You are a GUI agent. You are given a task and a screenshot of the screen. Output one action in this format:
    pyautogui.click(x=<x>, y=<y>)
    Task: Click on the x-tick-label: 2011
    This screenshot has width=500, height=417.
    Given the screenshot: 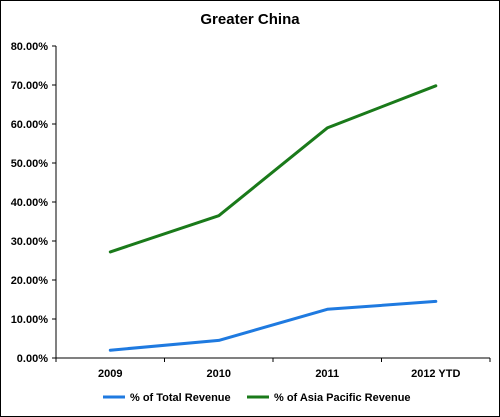 What is the action you would take?
    pyautogui.click(x=327, y=374)
    